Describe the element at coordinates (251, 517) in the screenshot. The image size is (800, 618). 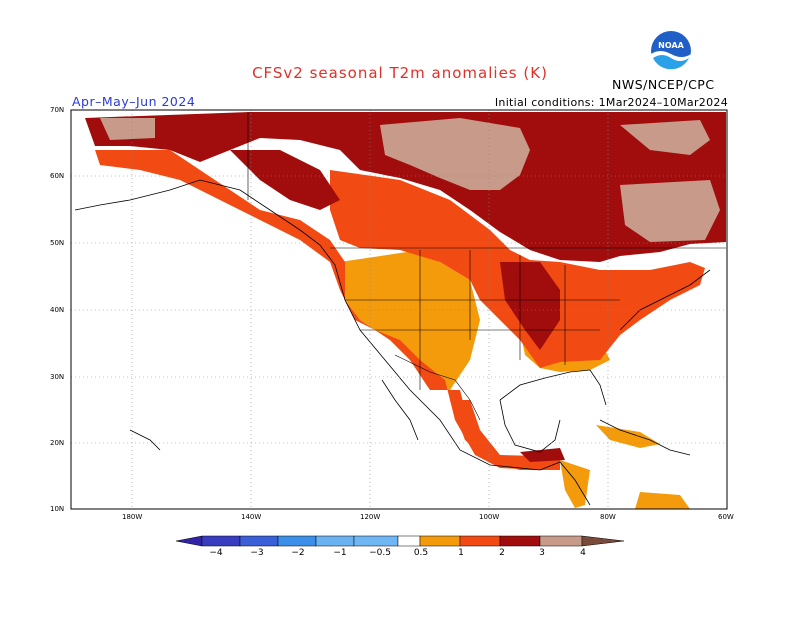
I see `lon-label-140w: 140W` at that location.